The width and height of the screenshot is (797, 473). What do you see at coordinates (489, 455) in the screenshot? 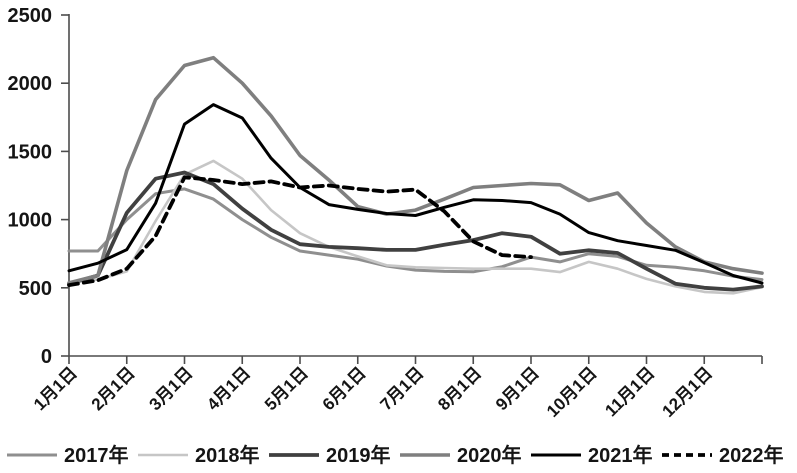
I see `legend-label: 2020年` at bounding box center [489, 455].